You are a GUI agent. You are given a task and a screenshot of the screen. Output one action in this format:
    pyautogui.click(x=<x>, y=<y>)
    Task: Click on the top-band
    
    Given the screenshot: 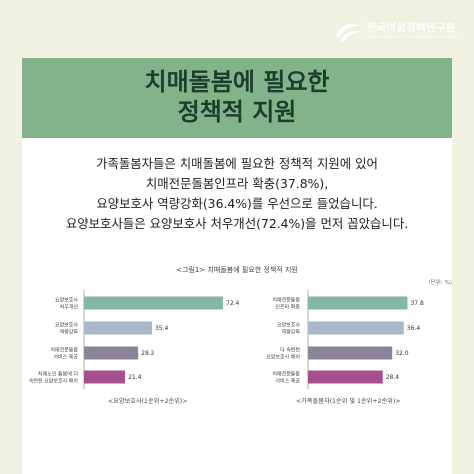 What is the action you would take?
    pyautogui.click(x=237, y=29)
    